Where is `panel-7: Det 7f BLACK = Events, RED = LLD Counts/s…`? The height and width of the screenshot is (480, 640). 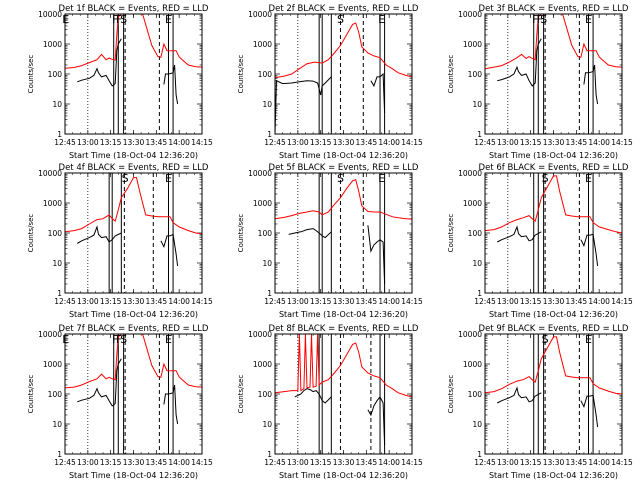
panel-7: Det 7f BLACK = Events, RED = LLD Counts/s… is located at coordinates (120, 402).